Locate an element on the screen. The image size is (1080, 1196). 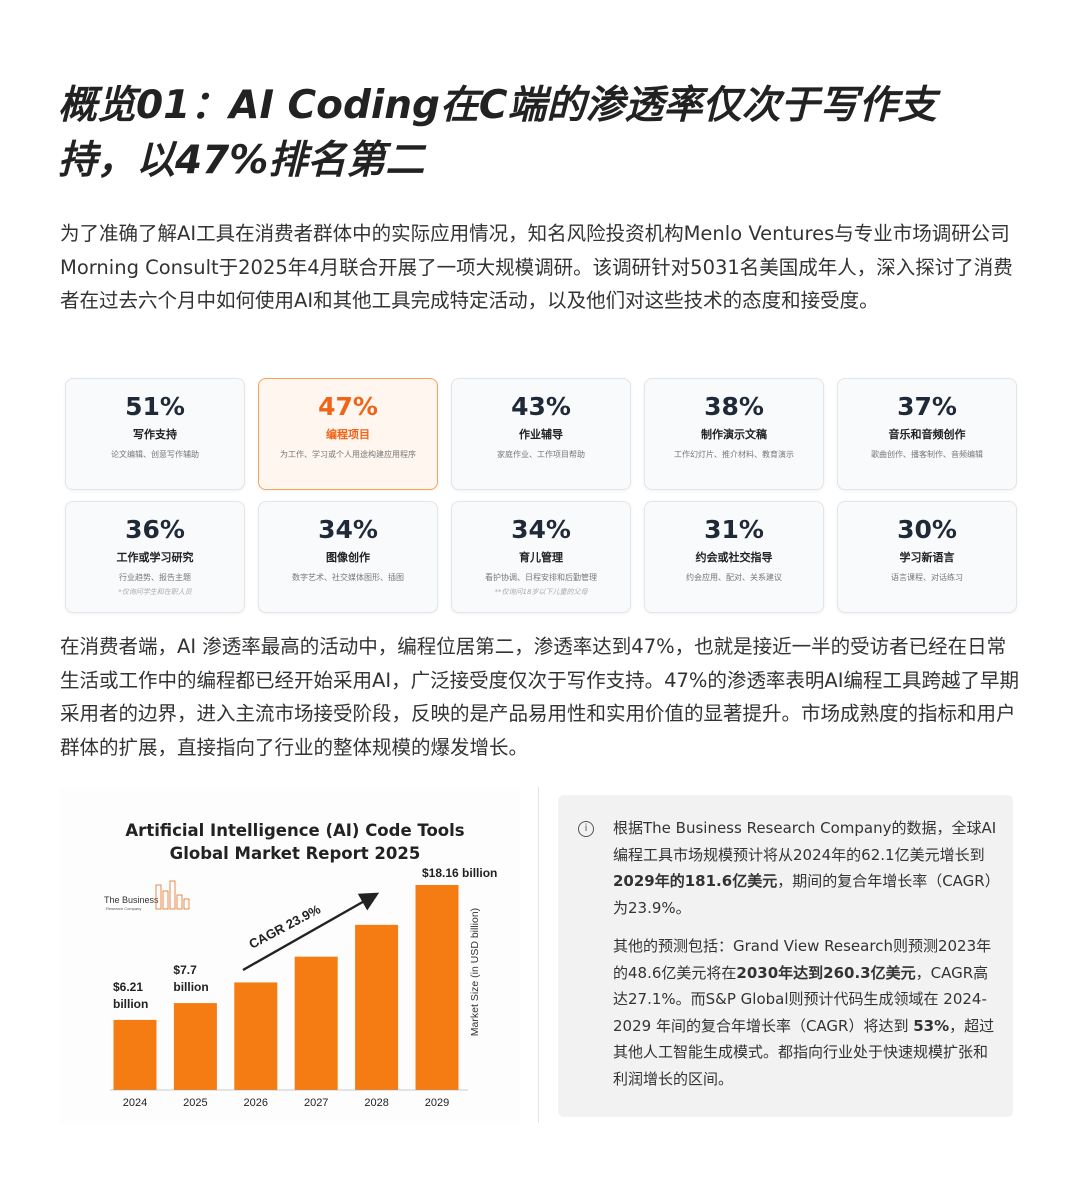
stat-note: **仅询问18岁以下儿童的父母 is located at coordinates (541, 592).